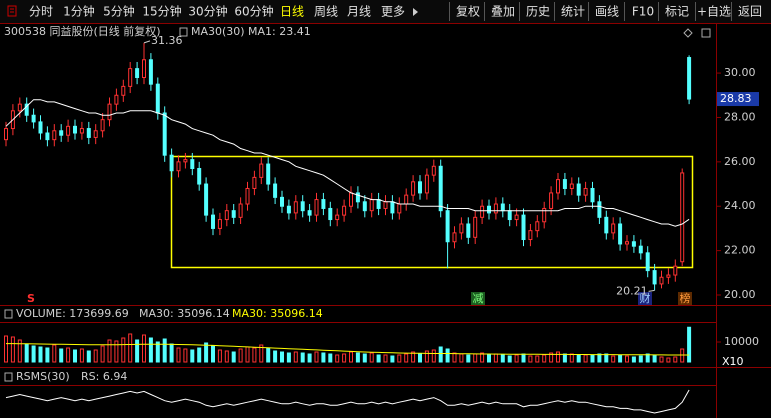  What do you see at coordinates (207, 11) in the screenshot?
I see `period-tab: 30分钟` at bounding box center [207, 11].